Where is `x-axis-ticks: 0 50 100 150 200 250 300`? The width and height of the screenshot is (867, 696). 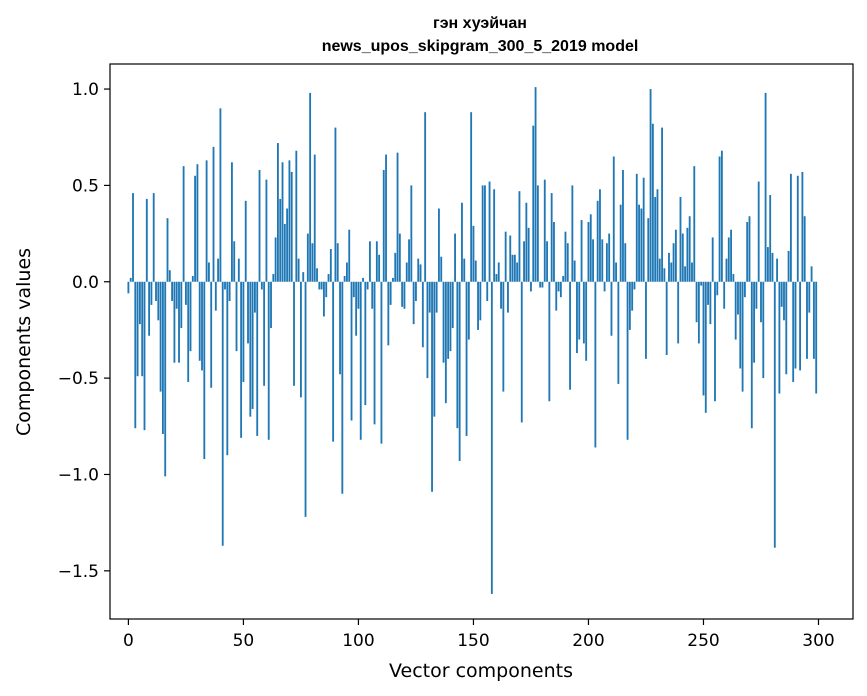 x-axis-ticks: 0 50 100 150 200 250 300 is located at coordinates (479, 635).